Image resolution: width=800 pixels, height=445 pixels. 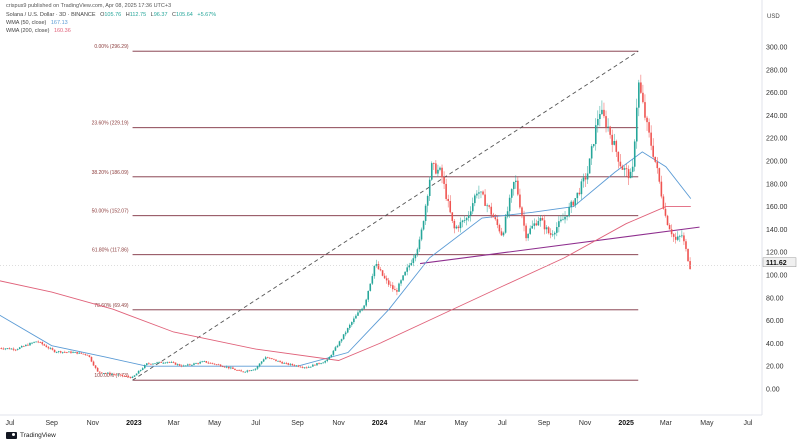 I want to click on y-tick-label: 180.00, so click(x=777, y=184).